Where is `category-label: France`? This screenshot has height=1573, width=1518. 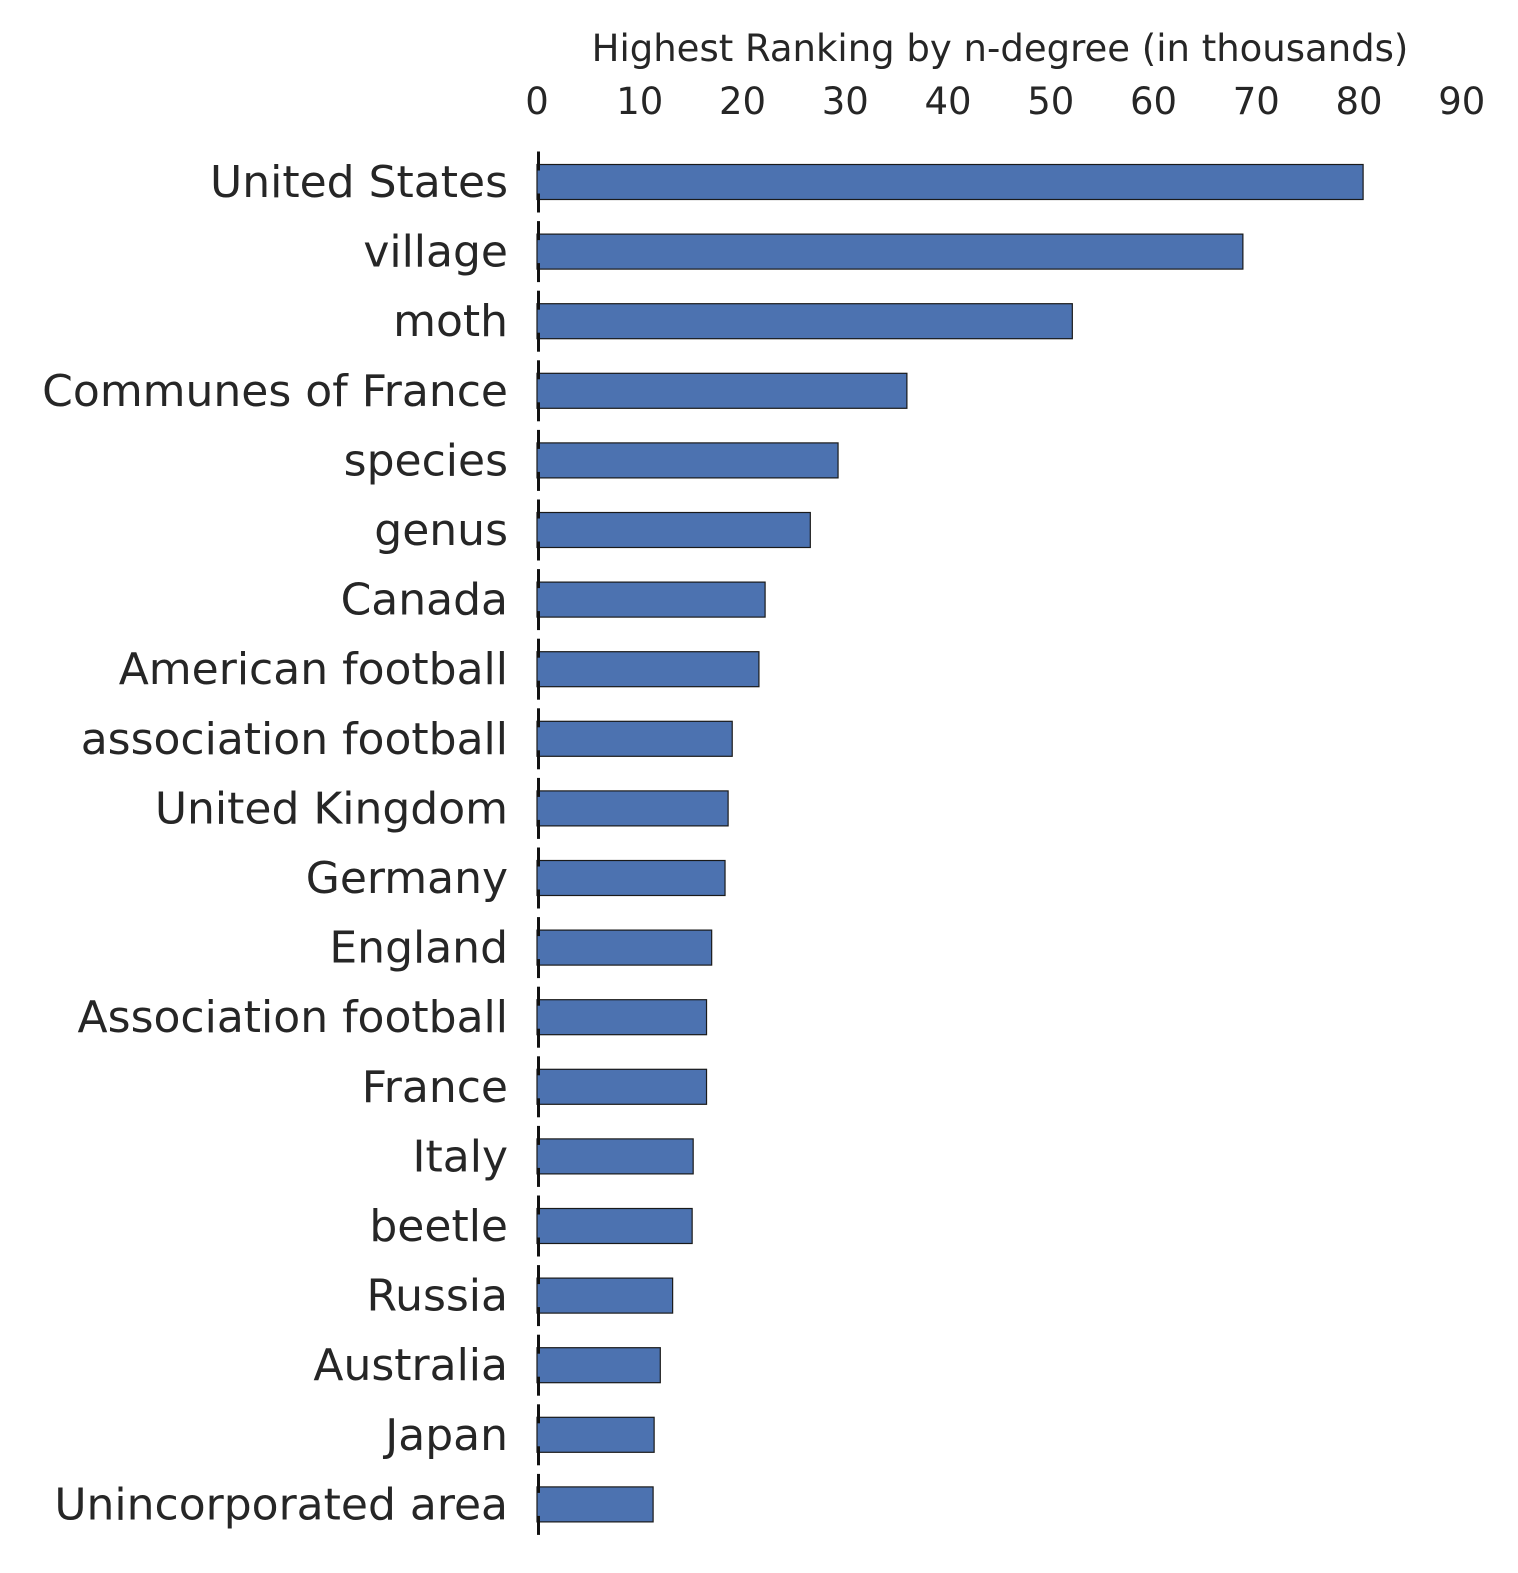
category-label: France is located at coordinates (435, 1087).